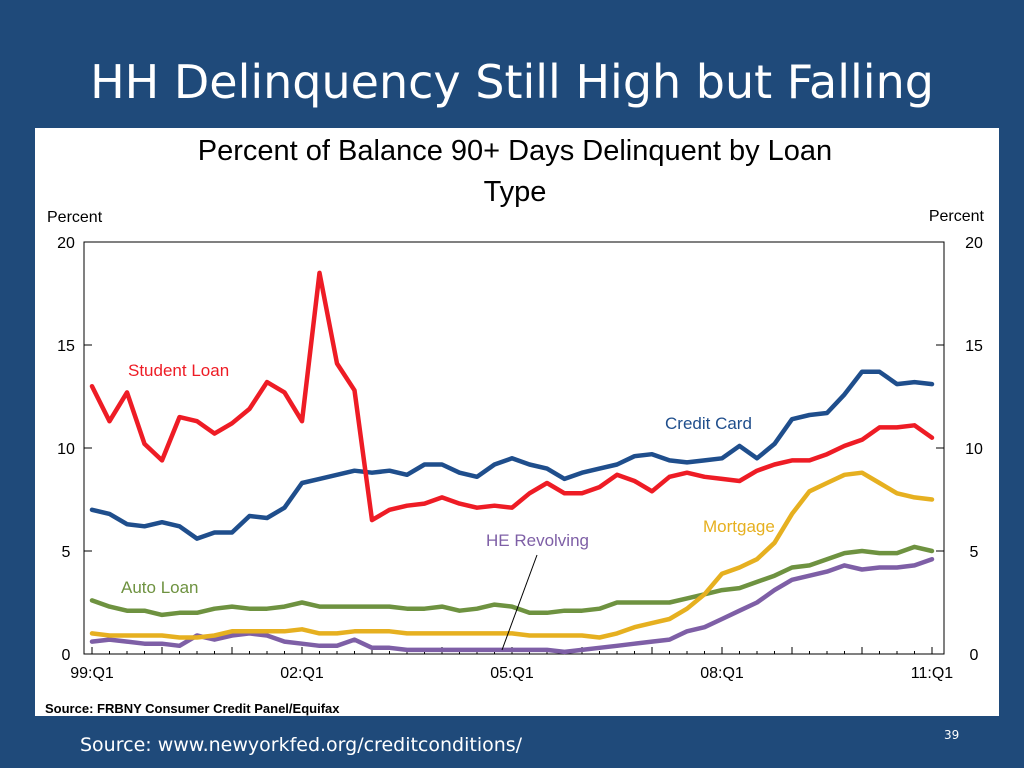 The image size is (1024, 768). What do you see at coordinates (92, 673) in the screenshot?
I see `x-tick-label: 99:Q1` at bounding box center [92, 673].